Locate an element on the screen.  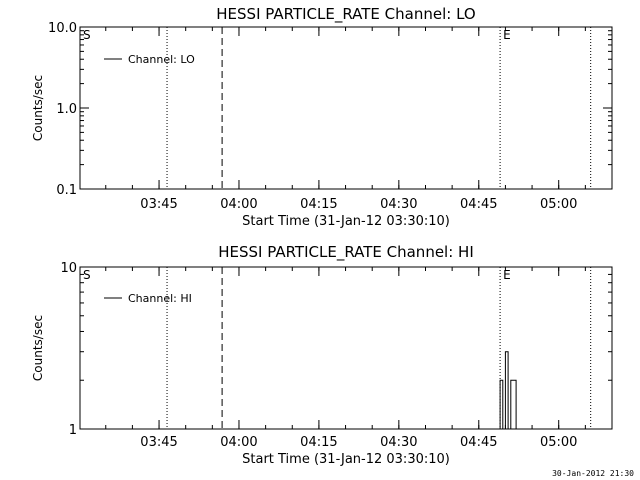
y-tick-label: 10.0 is located at coordinates (62, 28).